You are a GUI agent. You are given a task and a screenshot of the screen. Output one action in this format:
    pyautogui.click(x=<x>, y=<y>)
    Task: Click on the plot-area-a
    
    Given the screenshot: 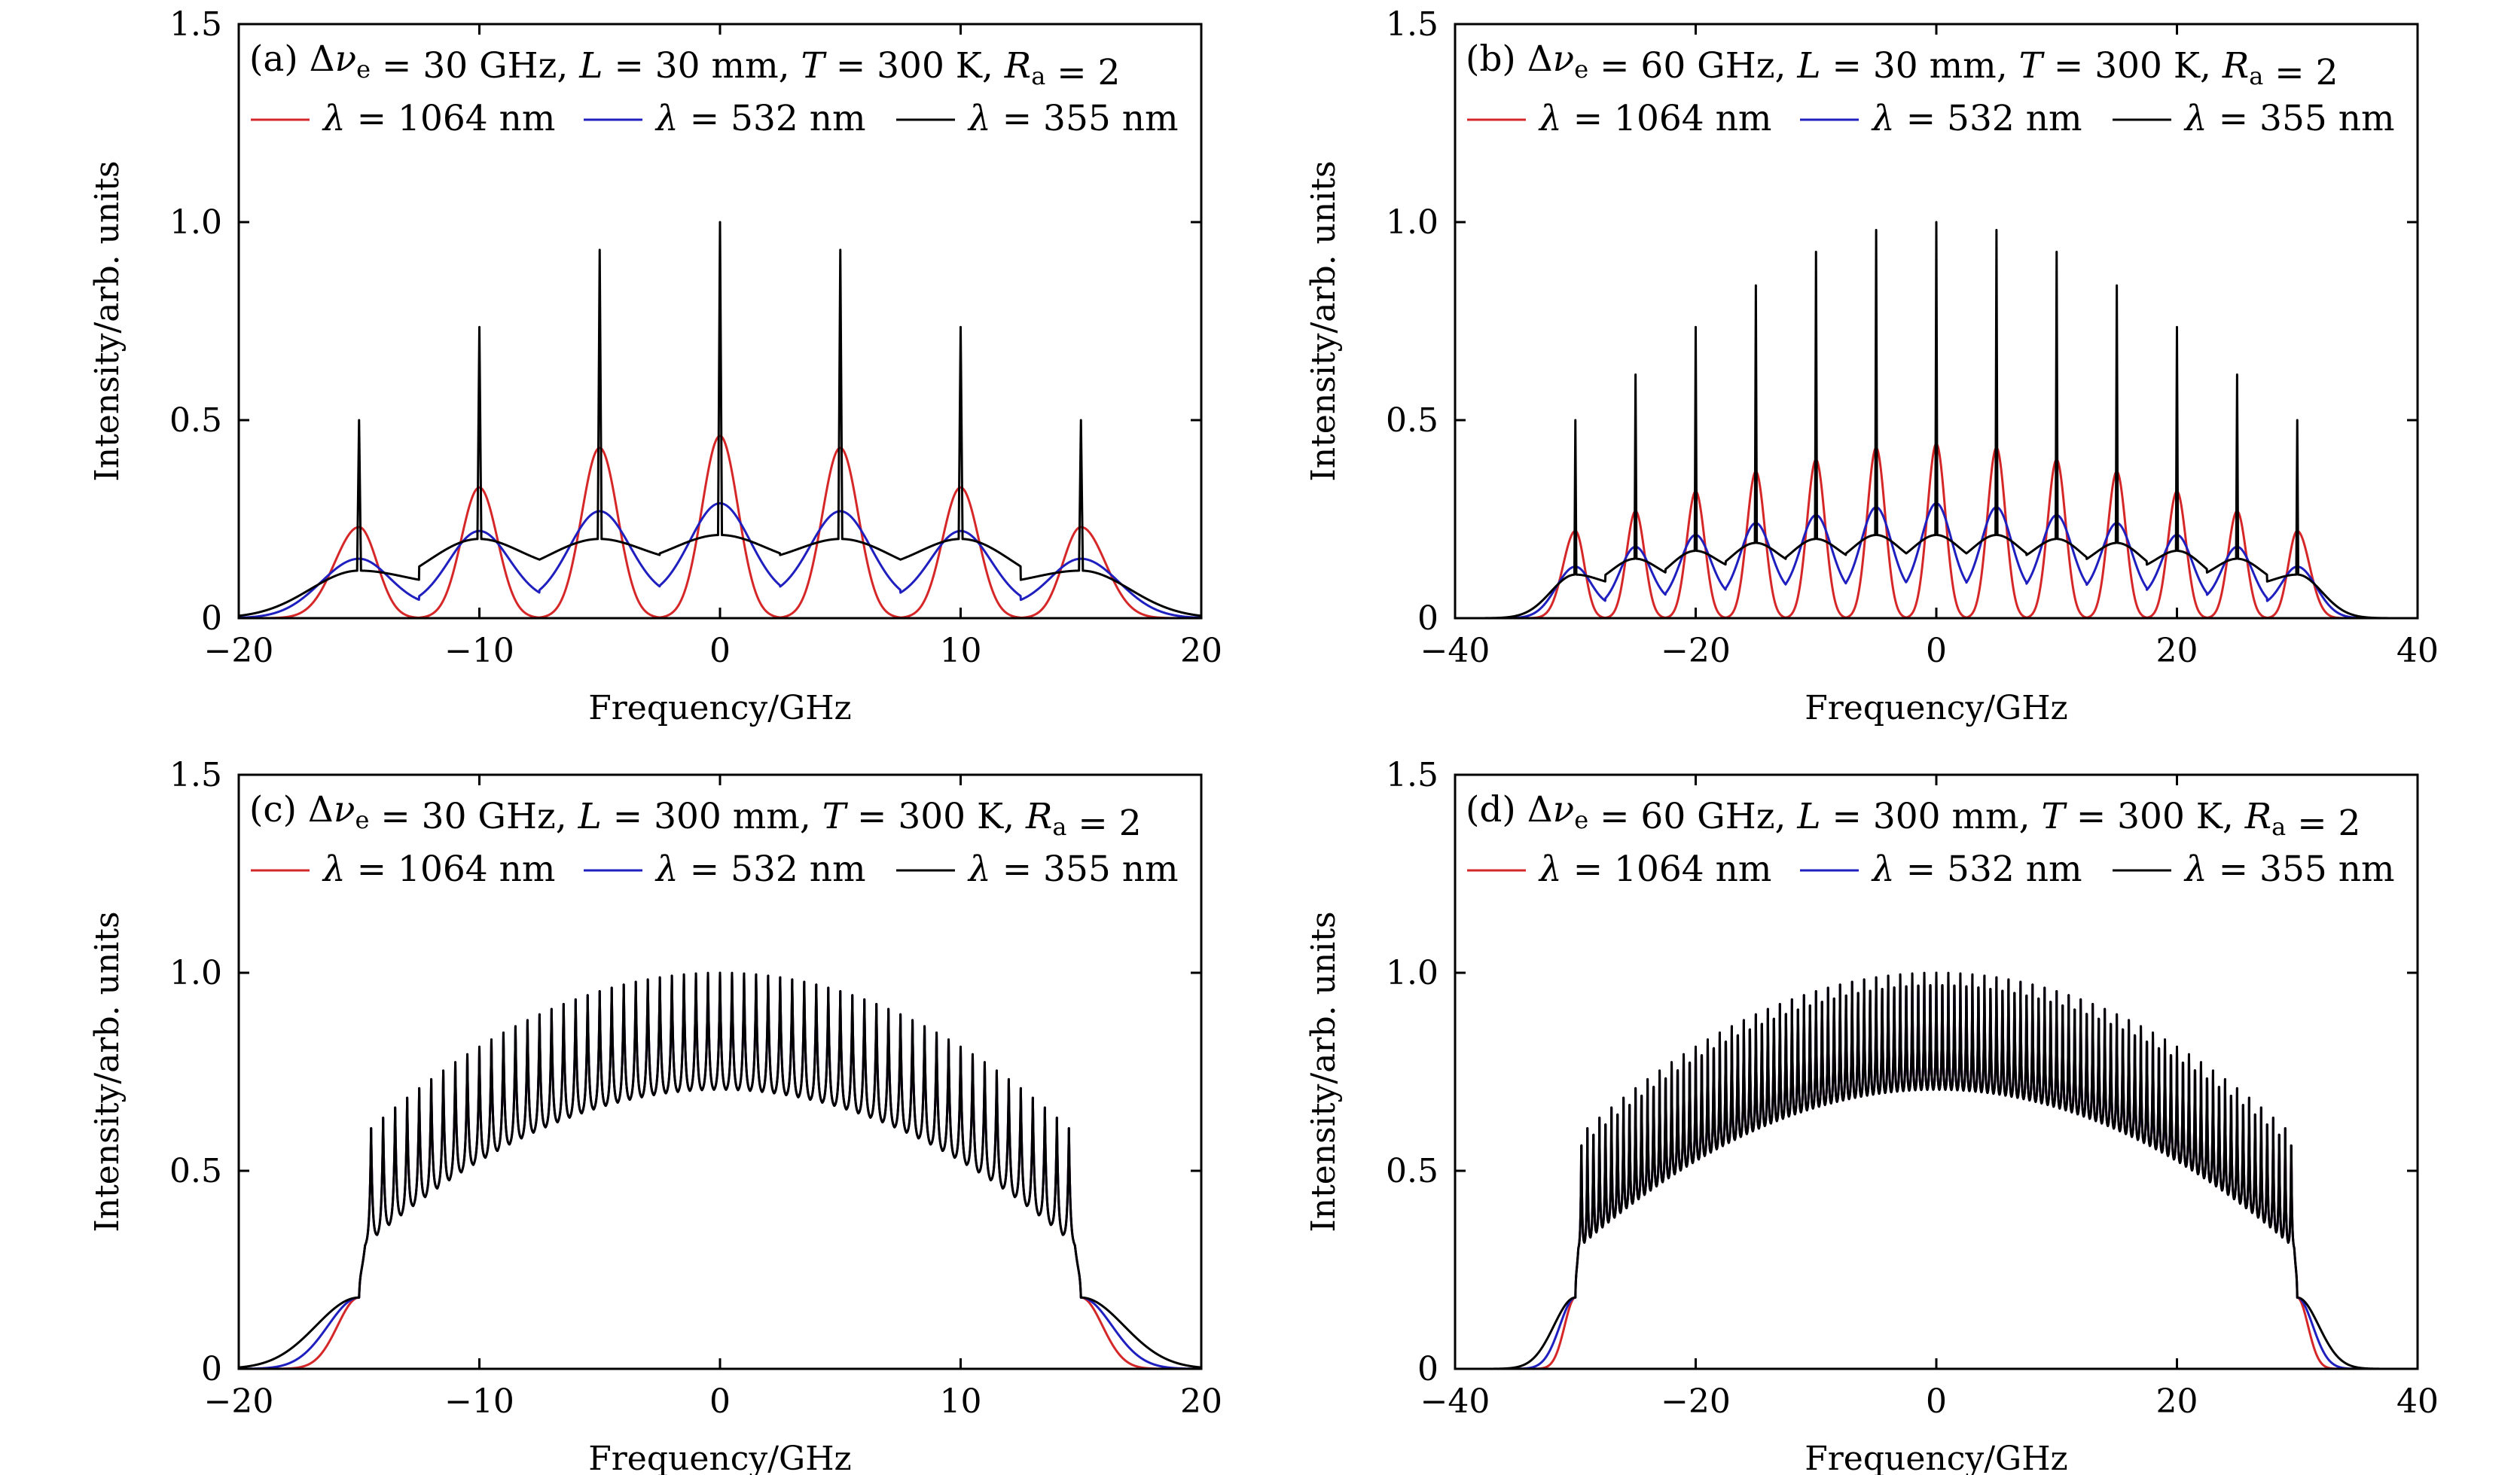 What is the action you would take?
    pyautogui.click(x=720, y=419)
    